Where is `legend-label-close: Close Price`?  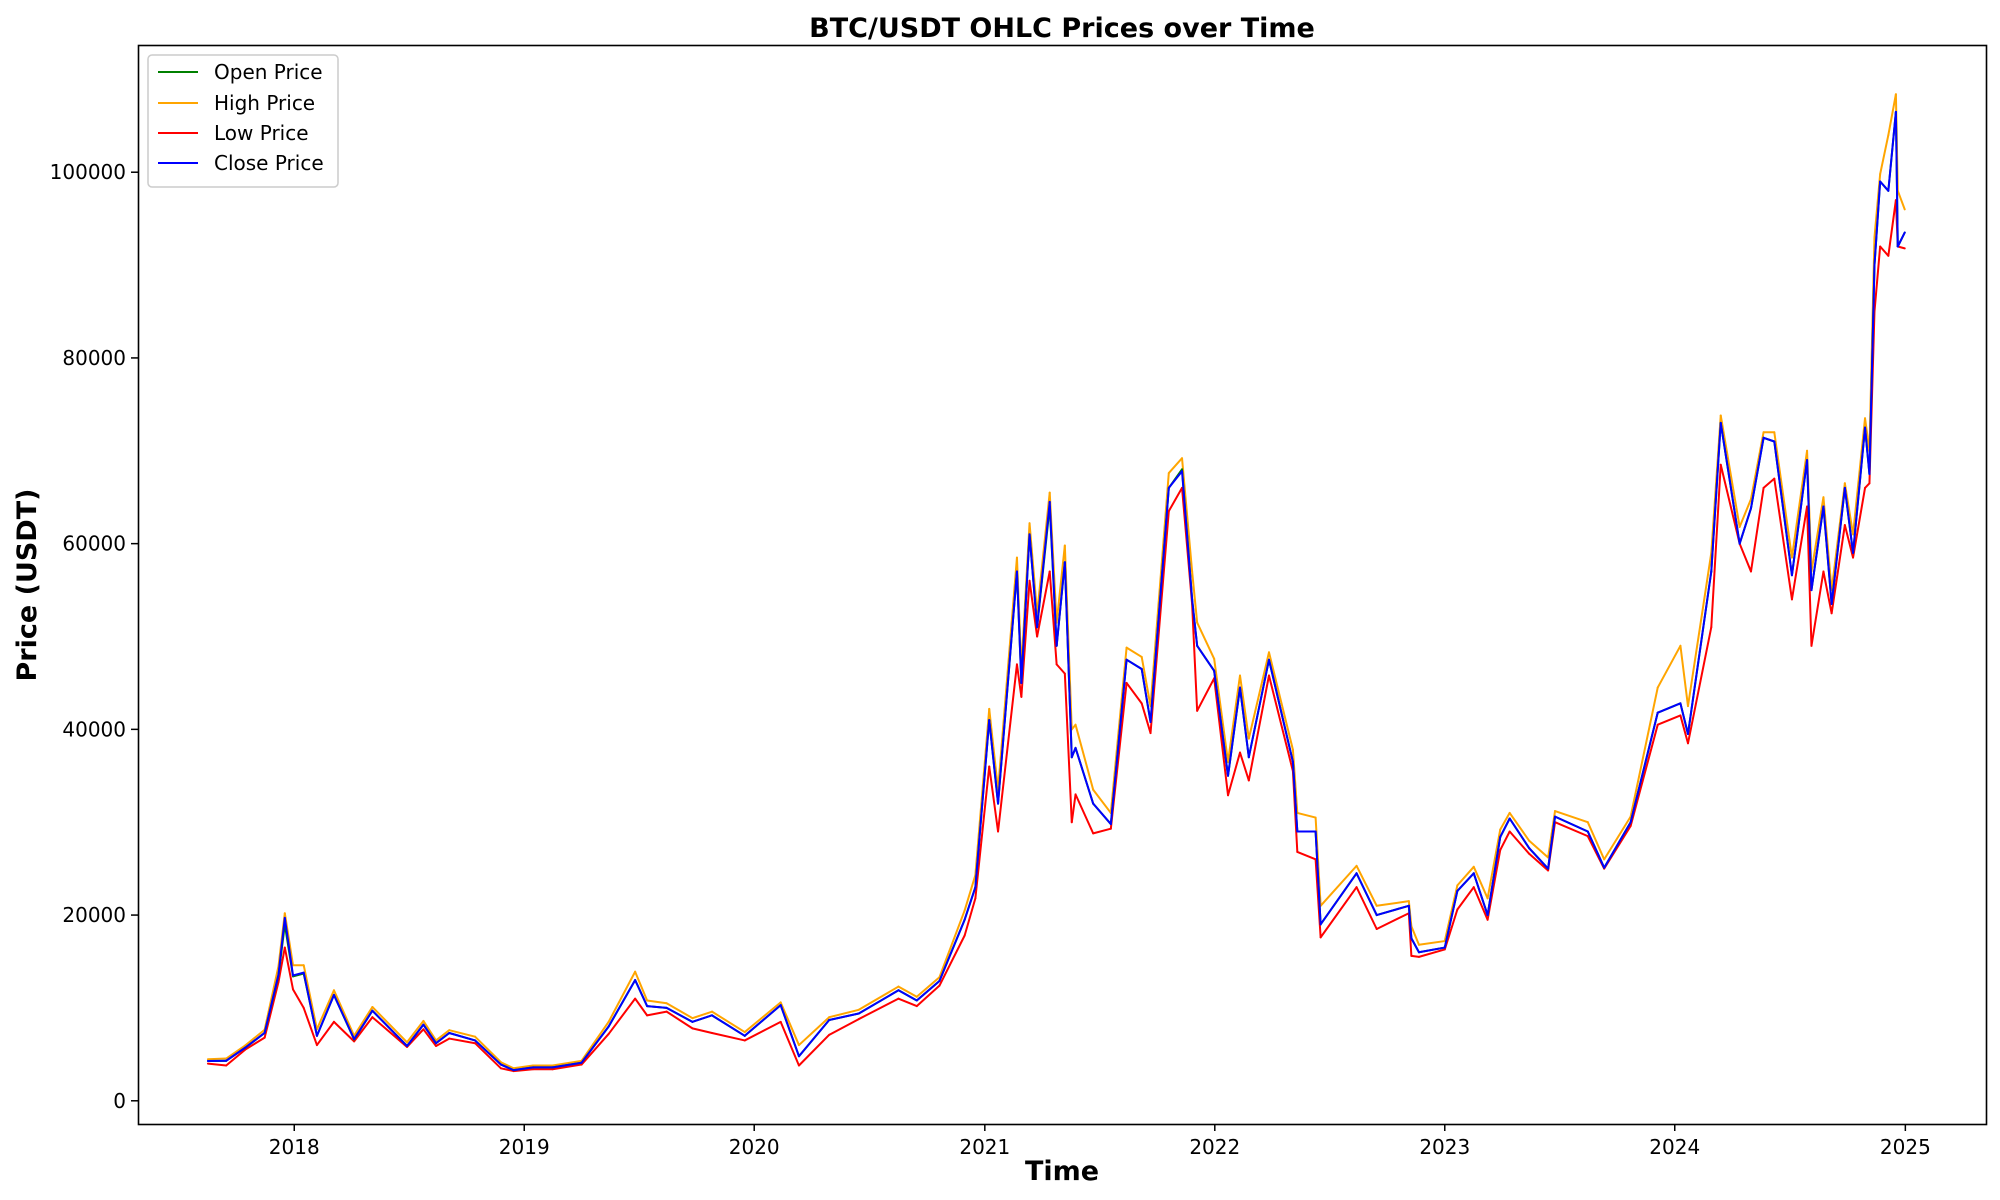 legend-label-close: Close Price is located at coordinates (269, 163).